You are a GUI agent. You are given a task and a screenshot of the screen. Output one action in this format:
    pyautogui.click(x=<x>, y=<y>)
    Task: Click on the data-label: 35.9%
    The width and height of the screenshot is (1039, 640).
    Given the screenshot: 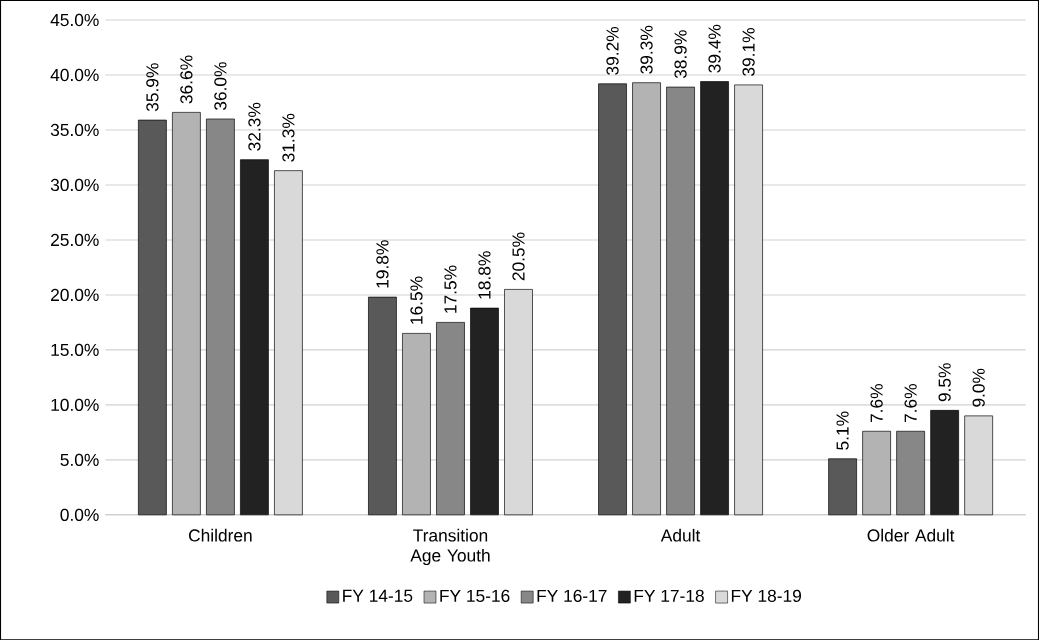 What is the action you would take?
    pyautogui.click(x=152, y=87)
    